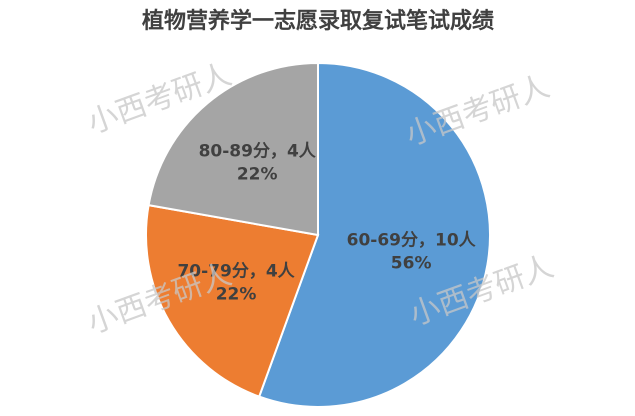 The width and height of the screenshot is (635, 416). What do you see at coordinates (258, 152) in the screenshot?
I see `data-label: 80-89分，4人` at bounding box center [258, 152].